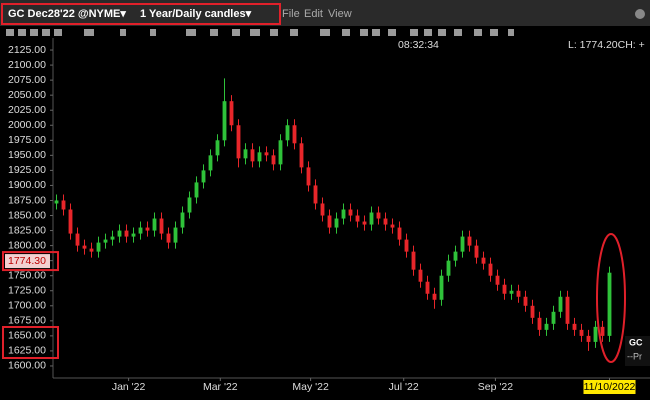 This screenshot has height=400, width=650. What do you see at coordinates (27, 215) in the screenshot?
I see `y-tick-label: 1850.00` at bounding box center [27, 215].